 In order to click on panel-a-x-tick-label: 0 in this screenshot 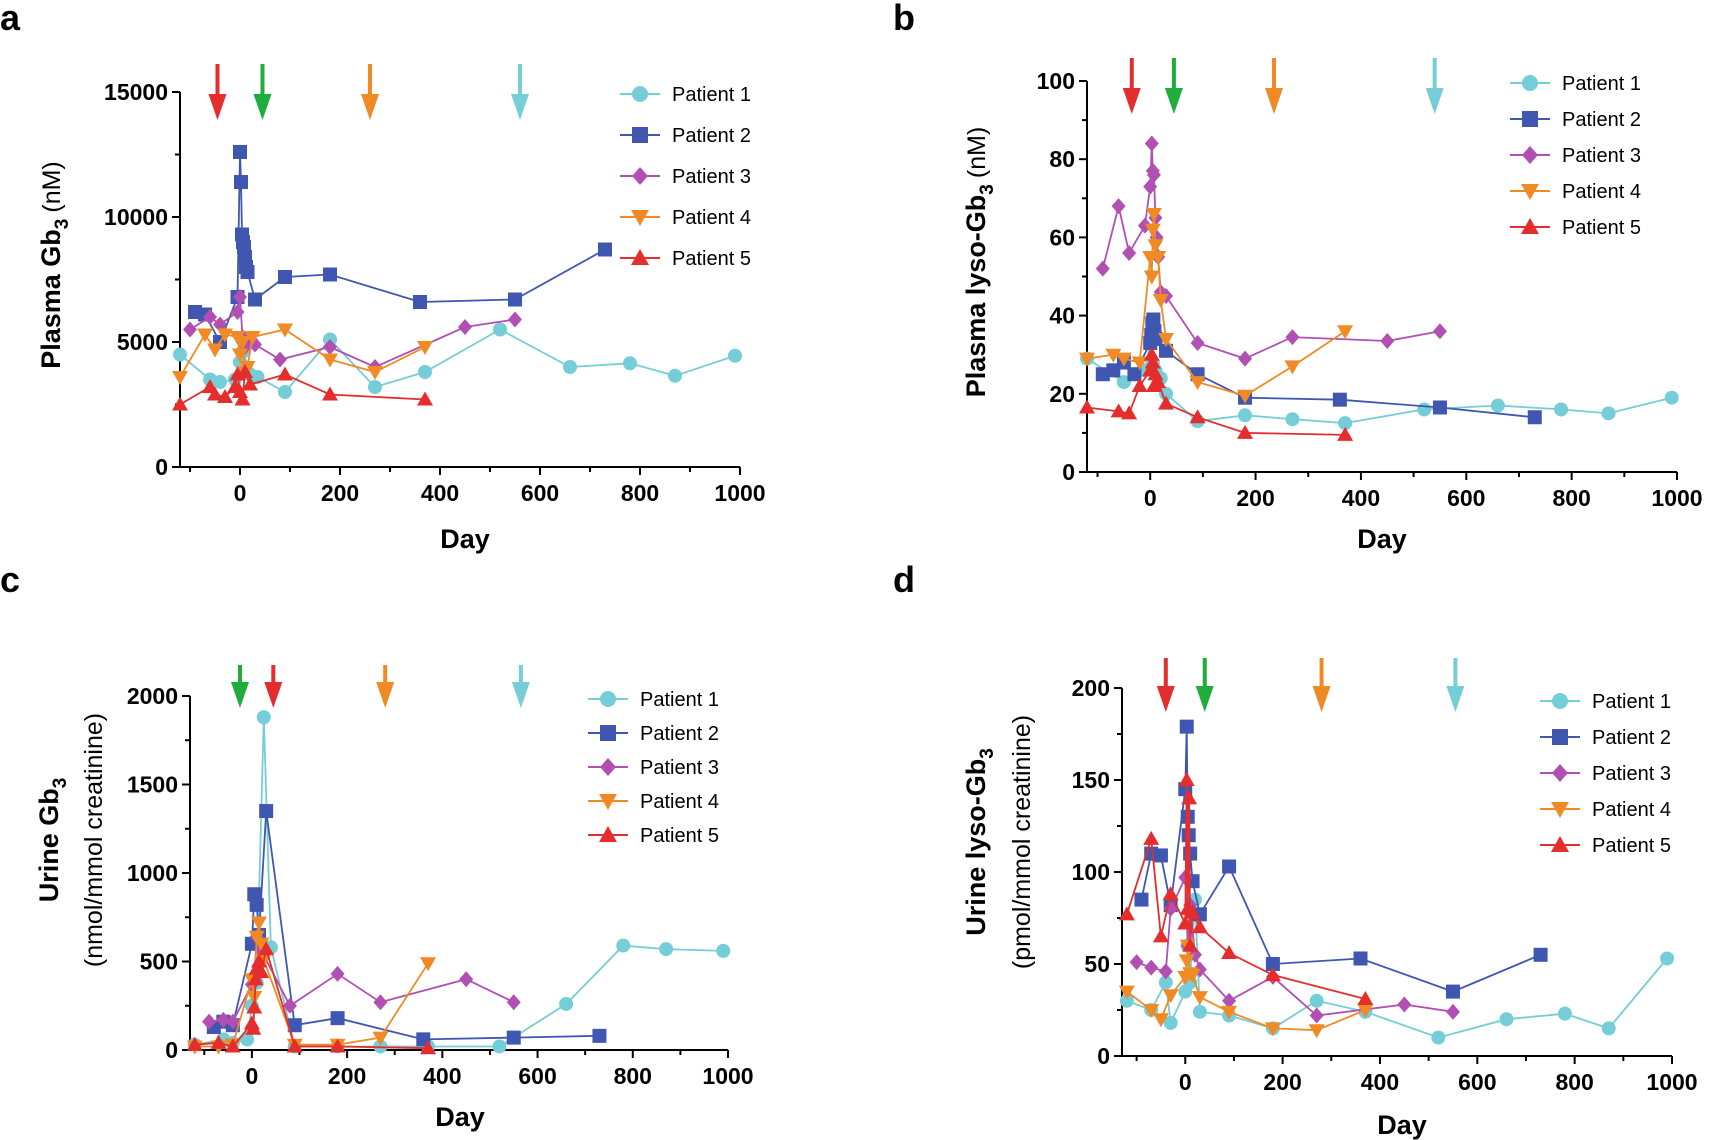, I will do `click(240, 493)`.